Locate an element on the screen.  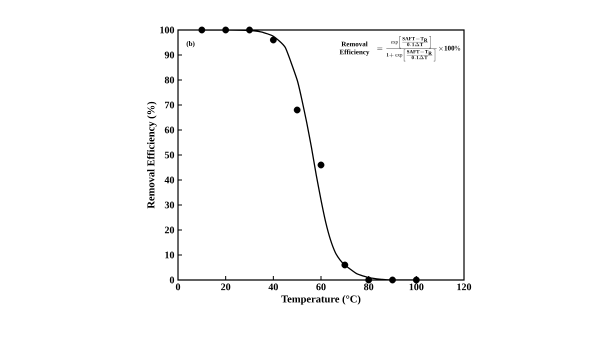
y-tick-label: 30 is located at coordinates (169, 205).